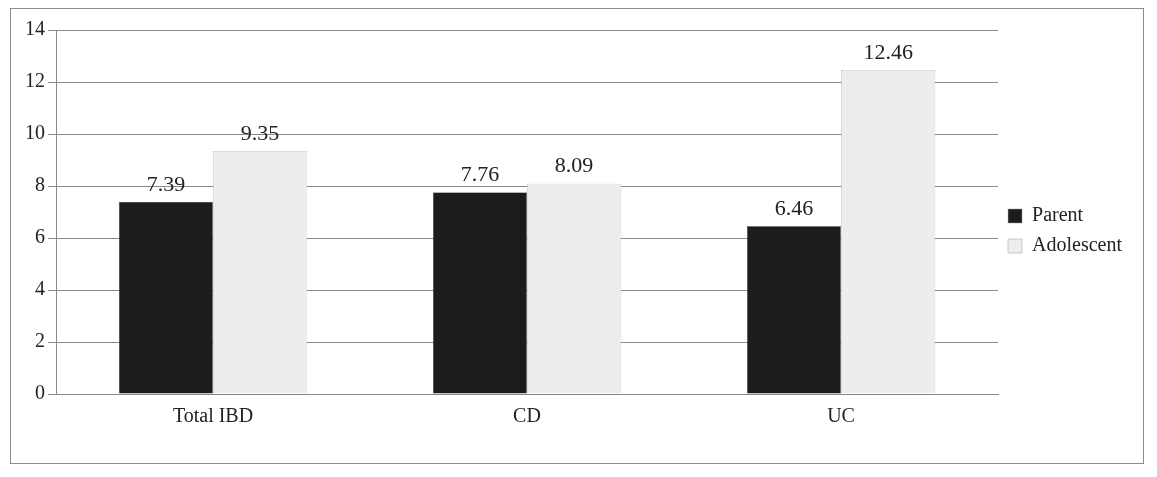  Describe the element at coordinates (794, 207) in the screenshot. I see `data-label: 6.46` at that location.